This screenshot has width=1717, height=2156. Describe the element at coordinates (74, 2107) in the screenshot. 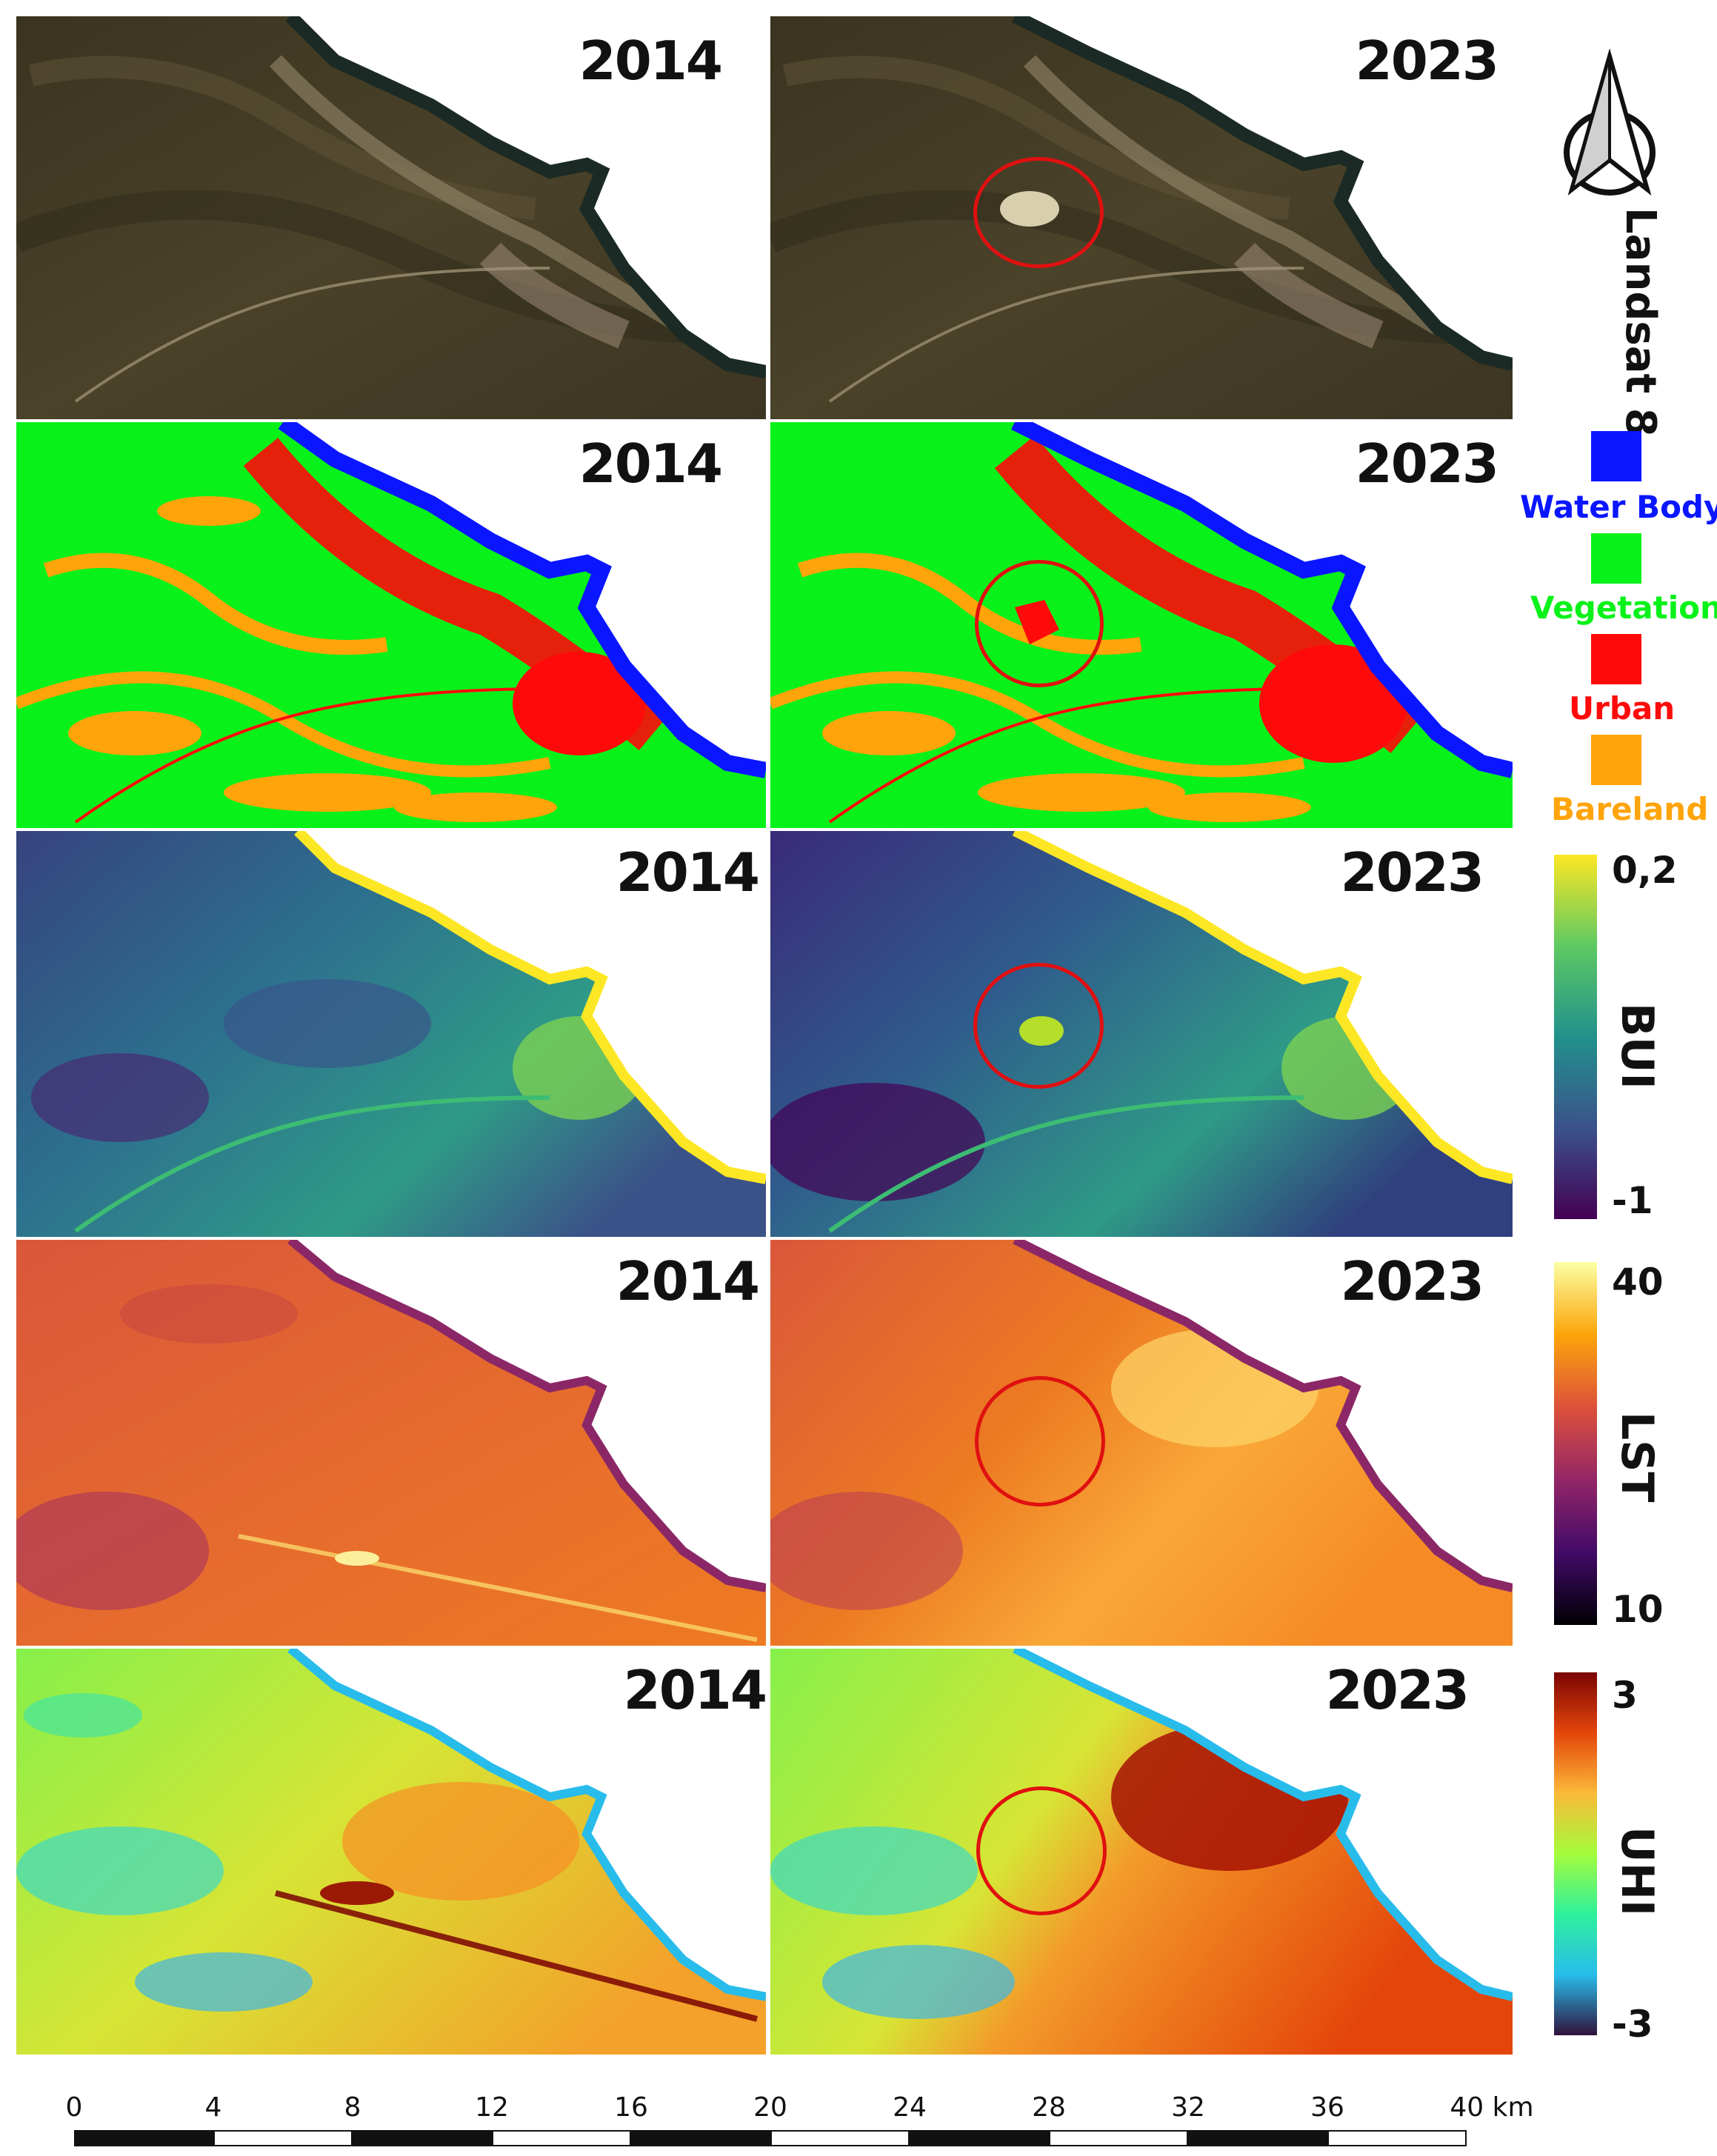

I see `scale-bar-tick-label: 0` at that location.